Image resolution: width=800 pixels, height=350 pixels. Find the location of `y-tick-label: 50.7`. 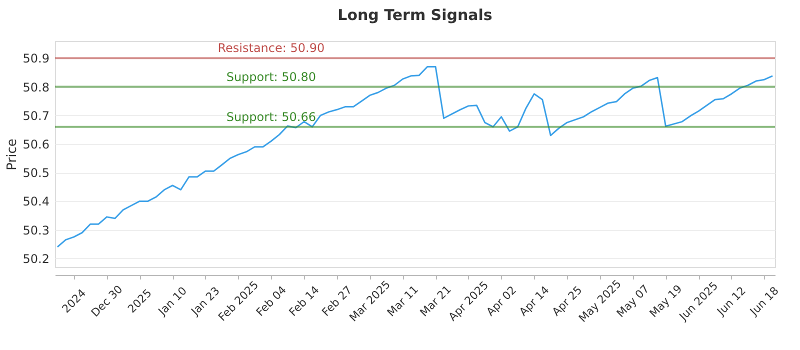

y-tick-label: 50.7 is located at coordinates (36, 115).